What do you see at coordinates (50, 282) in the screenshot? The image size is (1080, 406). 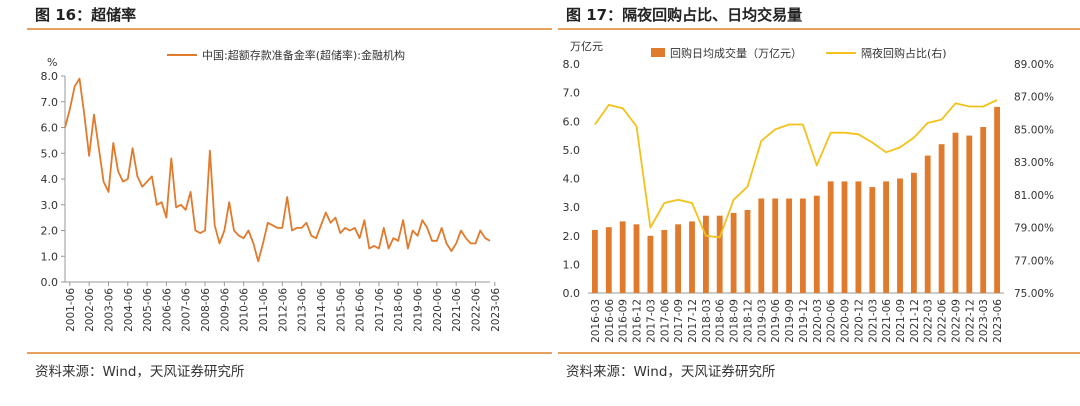 I see `y-tick-label: 0.0` at bounding box center [50, 282].